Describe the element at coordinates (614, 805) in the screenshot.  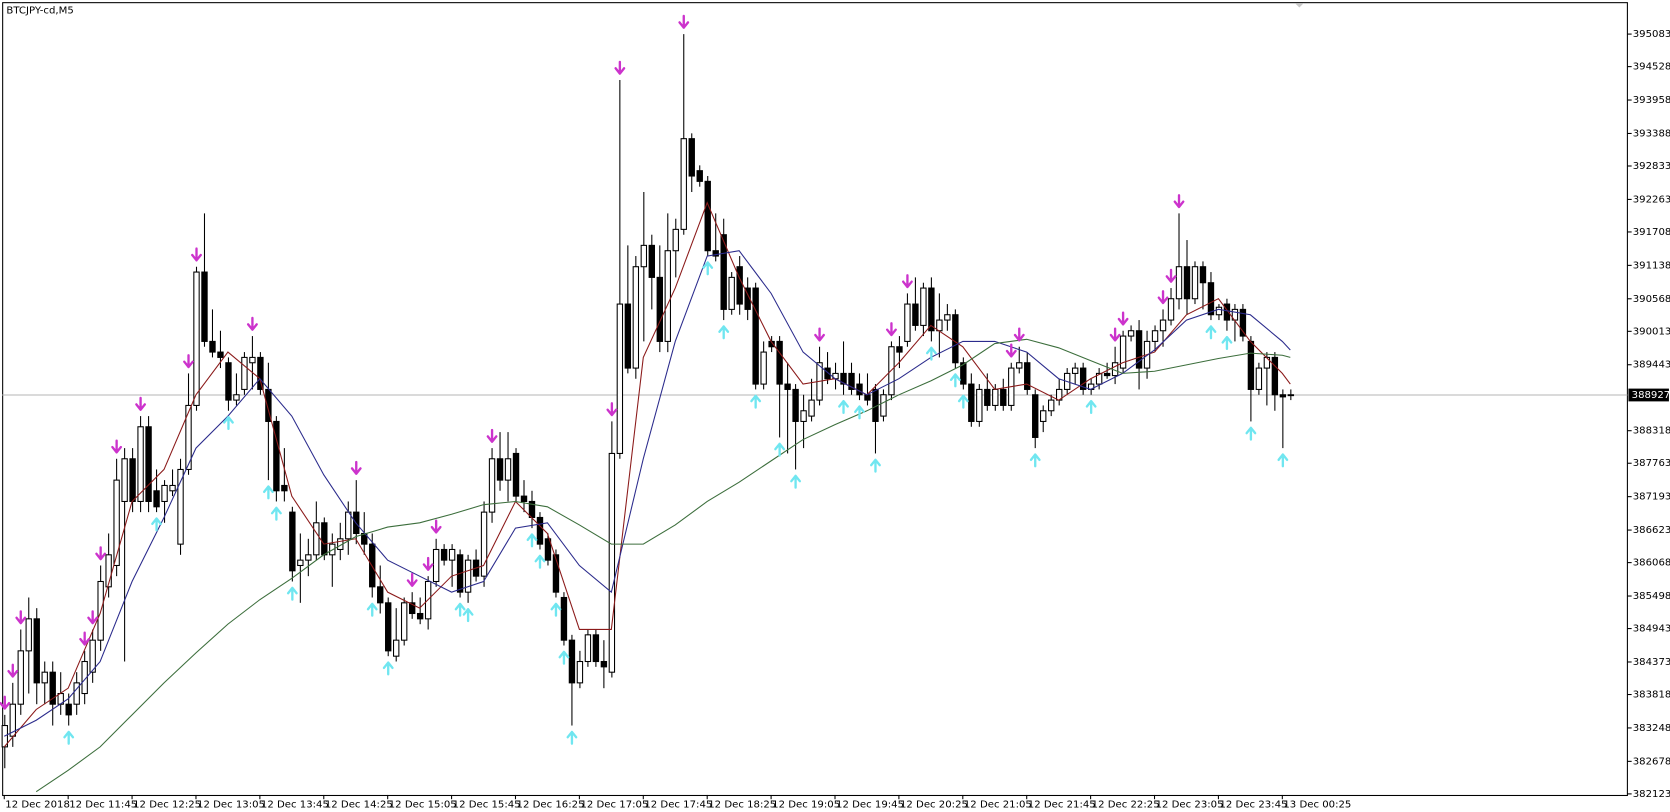
I see `x-tick-label: 12 Dec 17:05` at that location.